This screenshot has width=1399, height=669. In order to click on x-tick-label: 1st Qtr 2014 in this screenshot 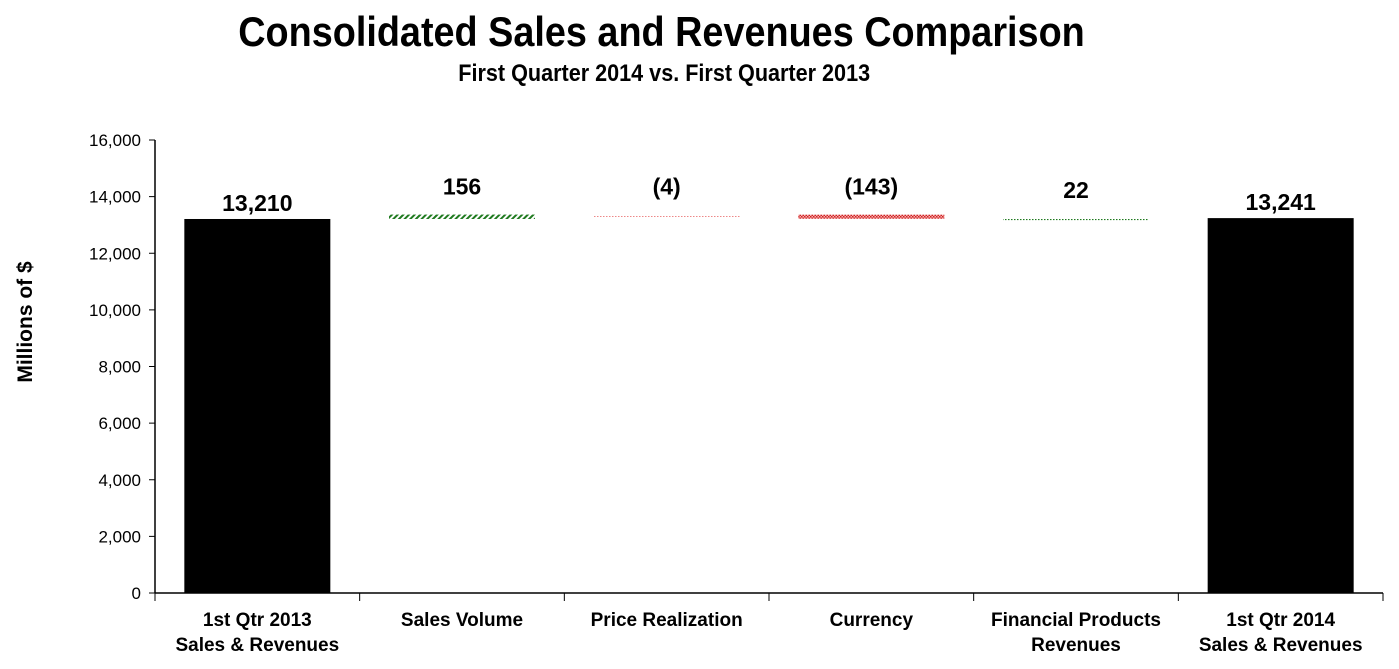, I will do `click(1280, 620)`.